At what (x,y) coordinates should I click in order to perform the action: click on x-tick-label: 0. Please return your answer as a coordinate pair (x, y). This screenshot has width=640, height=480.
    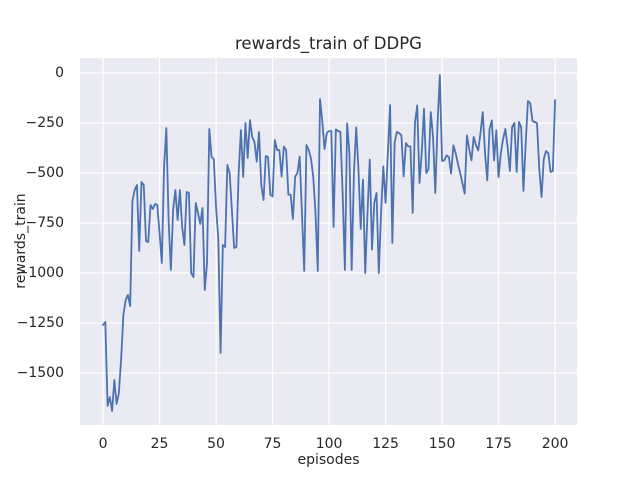
    Looking at the image, I should click on (103, 444).